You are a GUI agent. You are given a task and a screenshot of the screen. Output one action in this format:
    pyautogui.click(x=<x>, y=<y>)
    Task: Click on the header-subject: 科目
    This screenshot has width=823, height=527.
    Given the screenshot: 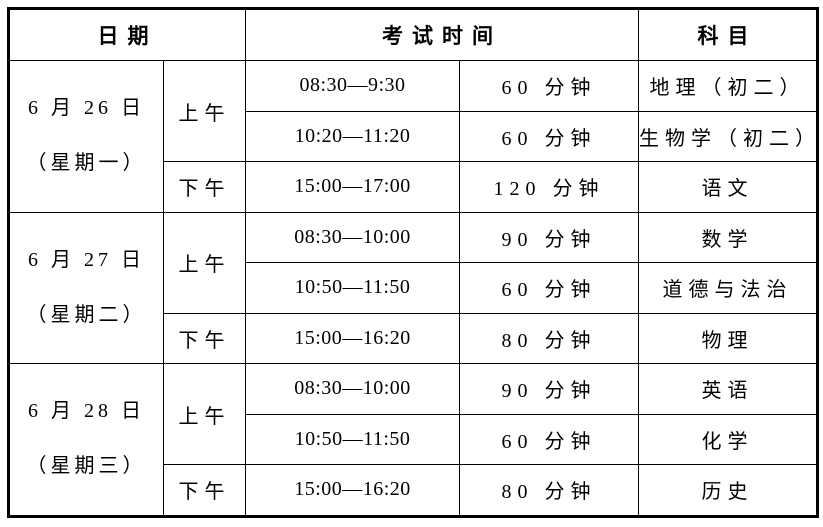 What is the action you would take?
    pyautogui.click(x=728, y=34)
    